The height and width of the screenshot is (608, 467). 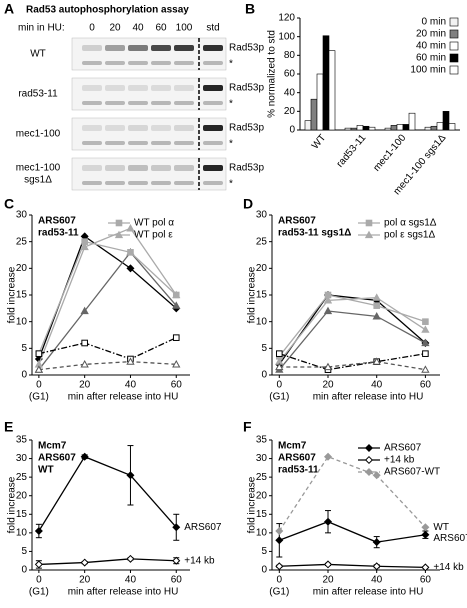 I want to click on legend-label: ARS607, so click(x=403, y=448).